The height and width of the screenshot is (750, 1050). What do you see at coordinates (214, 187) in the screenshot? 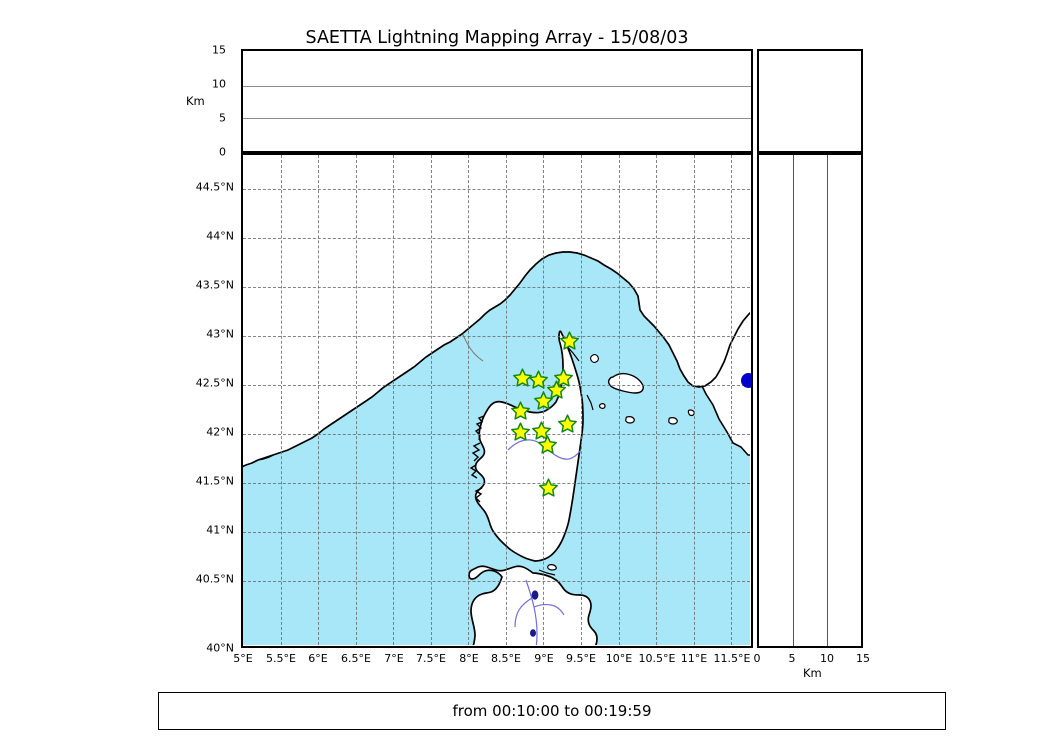
I see `lat-tick-44.5N: 44.5°N` at bounding box center [214, 187].